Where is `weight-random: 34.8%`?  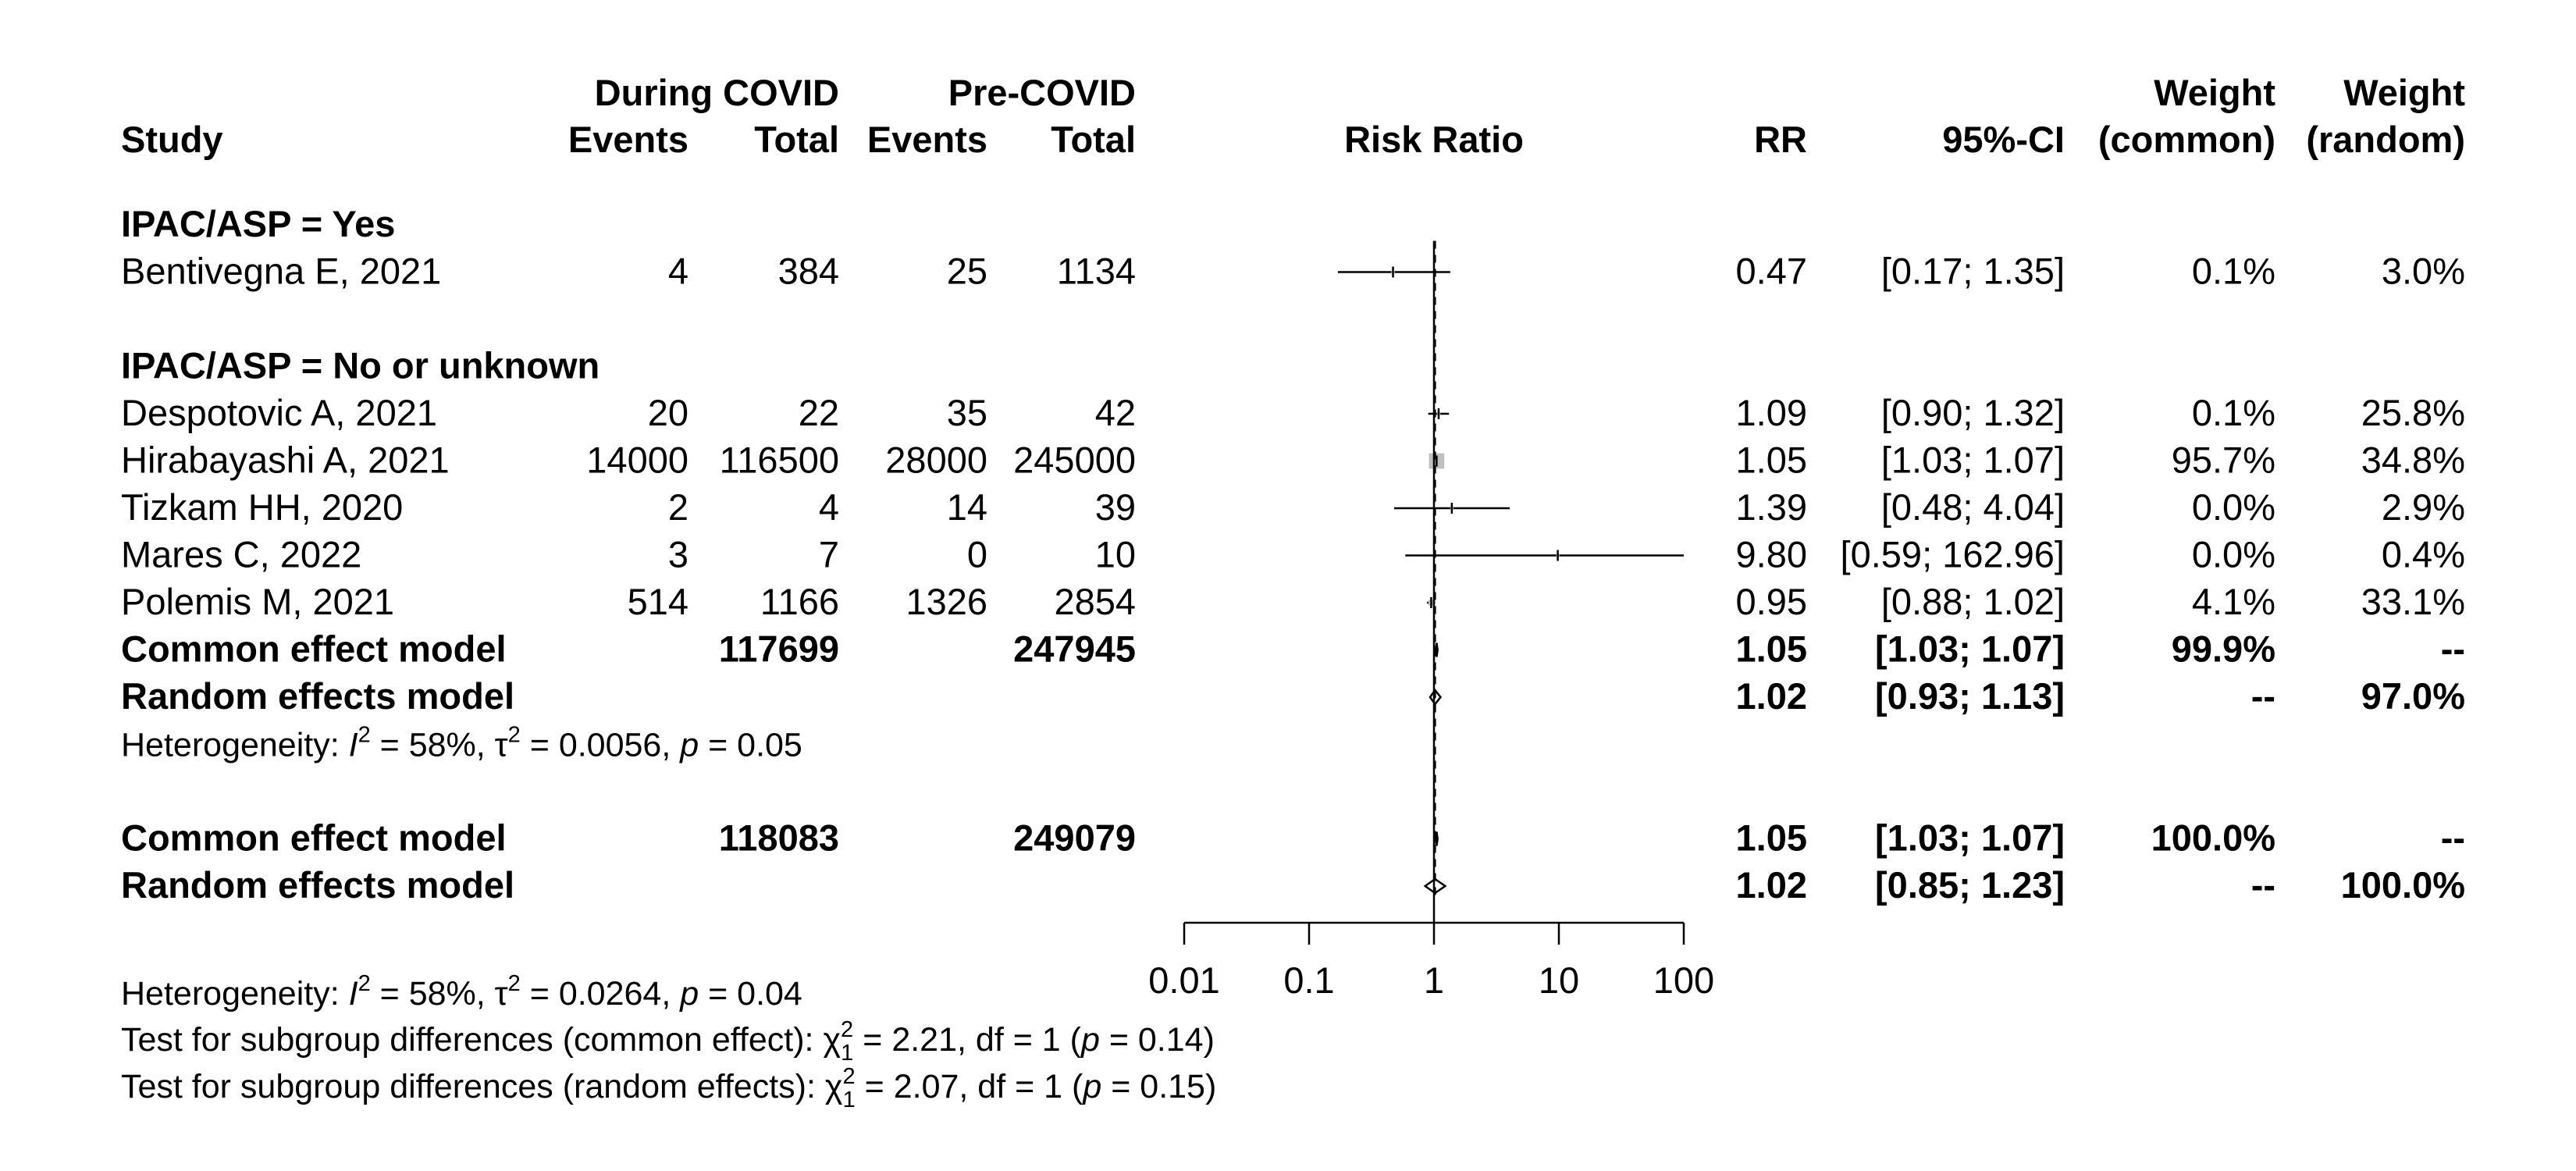
weight-random: 34.8% is located at coordinates (2413, 460).